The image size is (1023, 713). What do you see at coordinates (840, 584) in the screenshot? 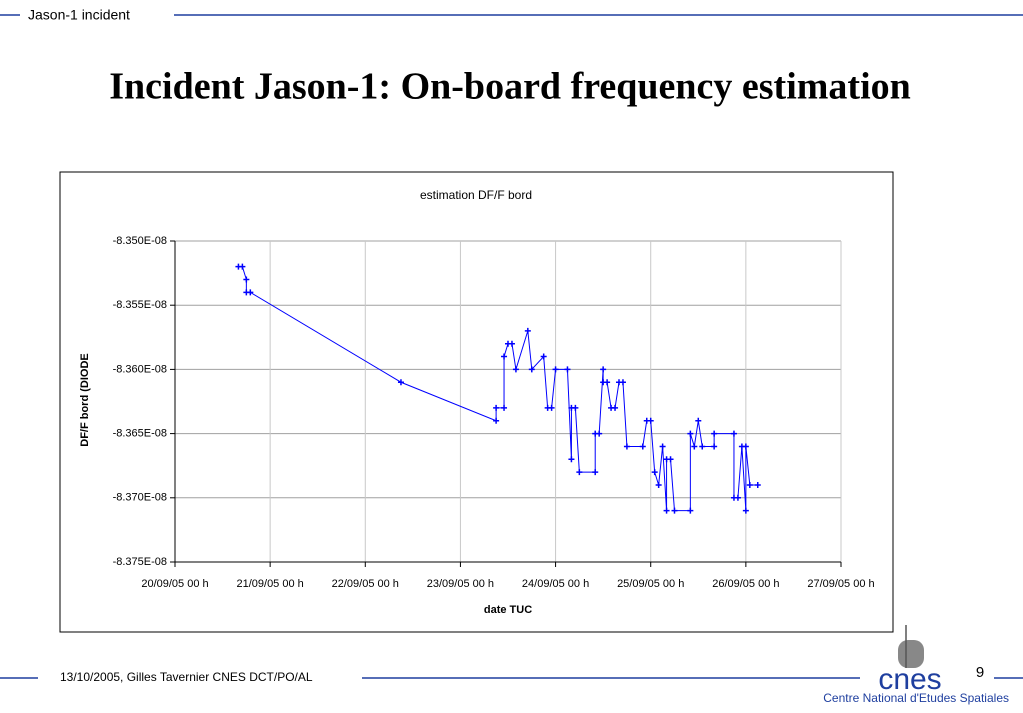
I see `x-tick-label: 27/09/05 00 h` at bounding box center [840, 584].